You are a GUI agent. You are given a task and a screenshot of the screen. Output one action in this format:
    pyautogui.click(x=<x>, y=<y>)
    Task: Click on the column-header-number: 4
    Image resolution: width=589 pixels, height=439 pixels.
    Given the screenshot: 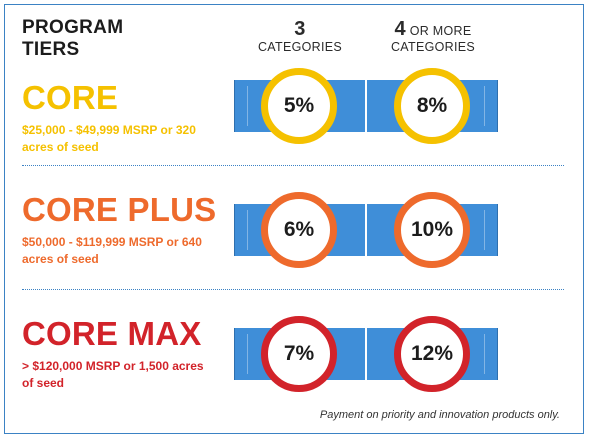 What is the action you would take?
    pyautogui.click(x=400, y=29)
    